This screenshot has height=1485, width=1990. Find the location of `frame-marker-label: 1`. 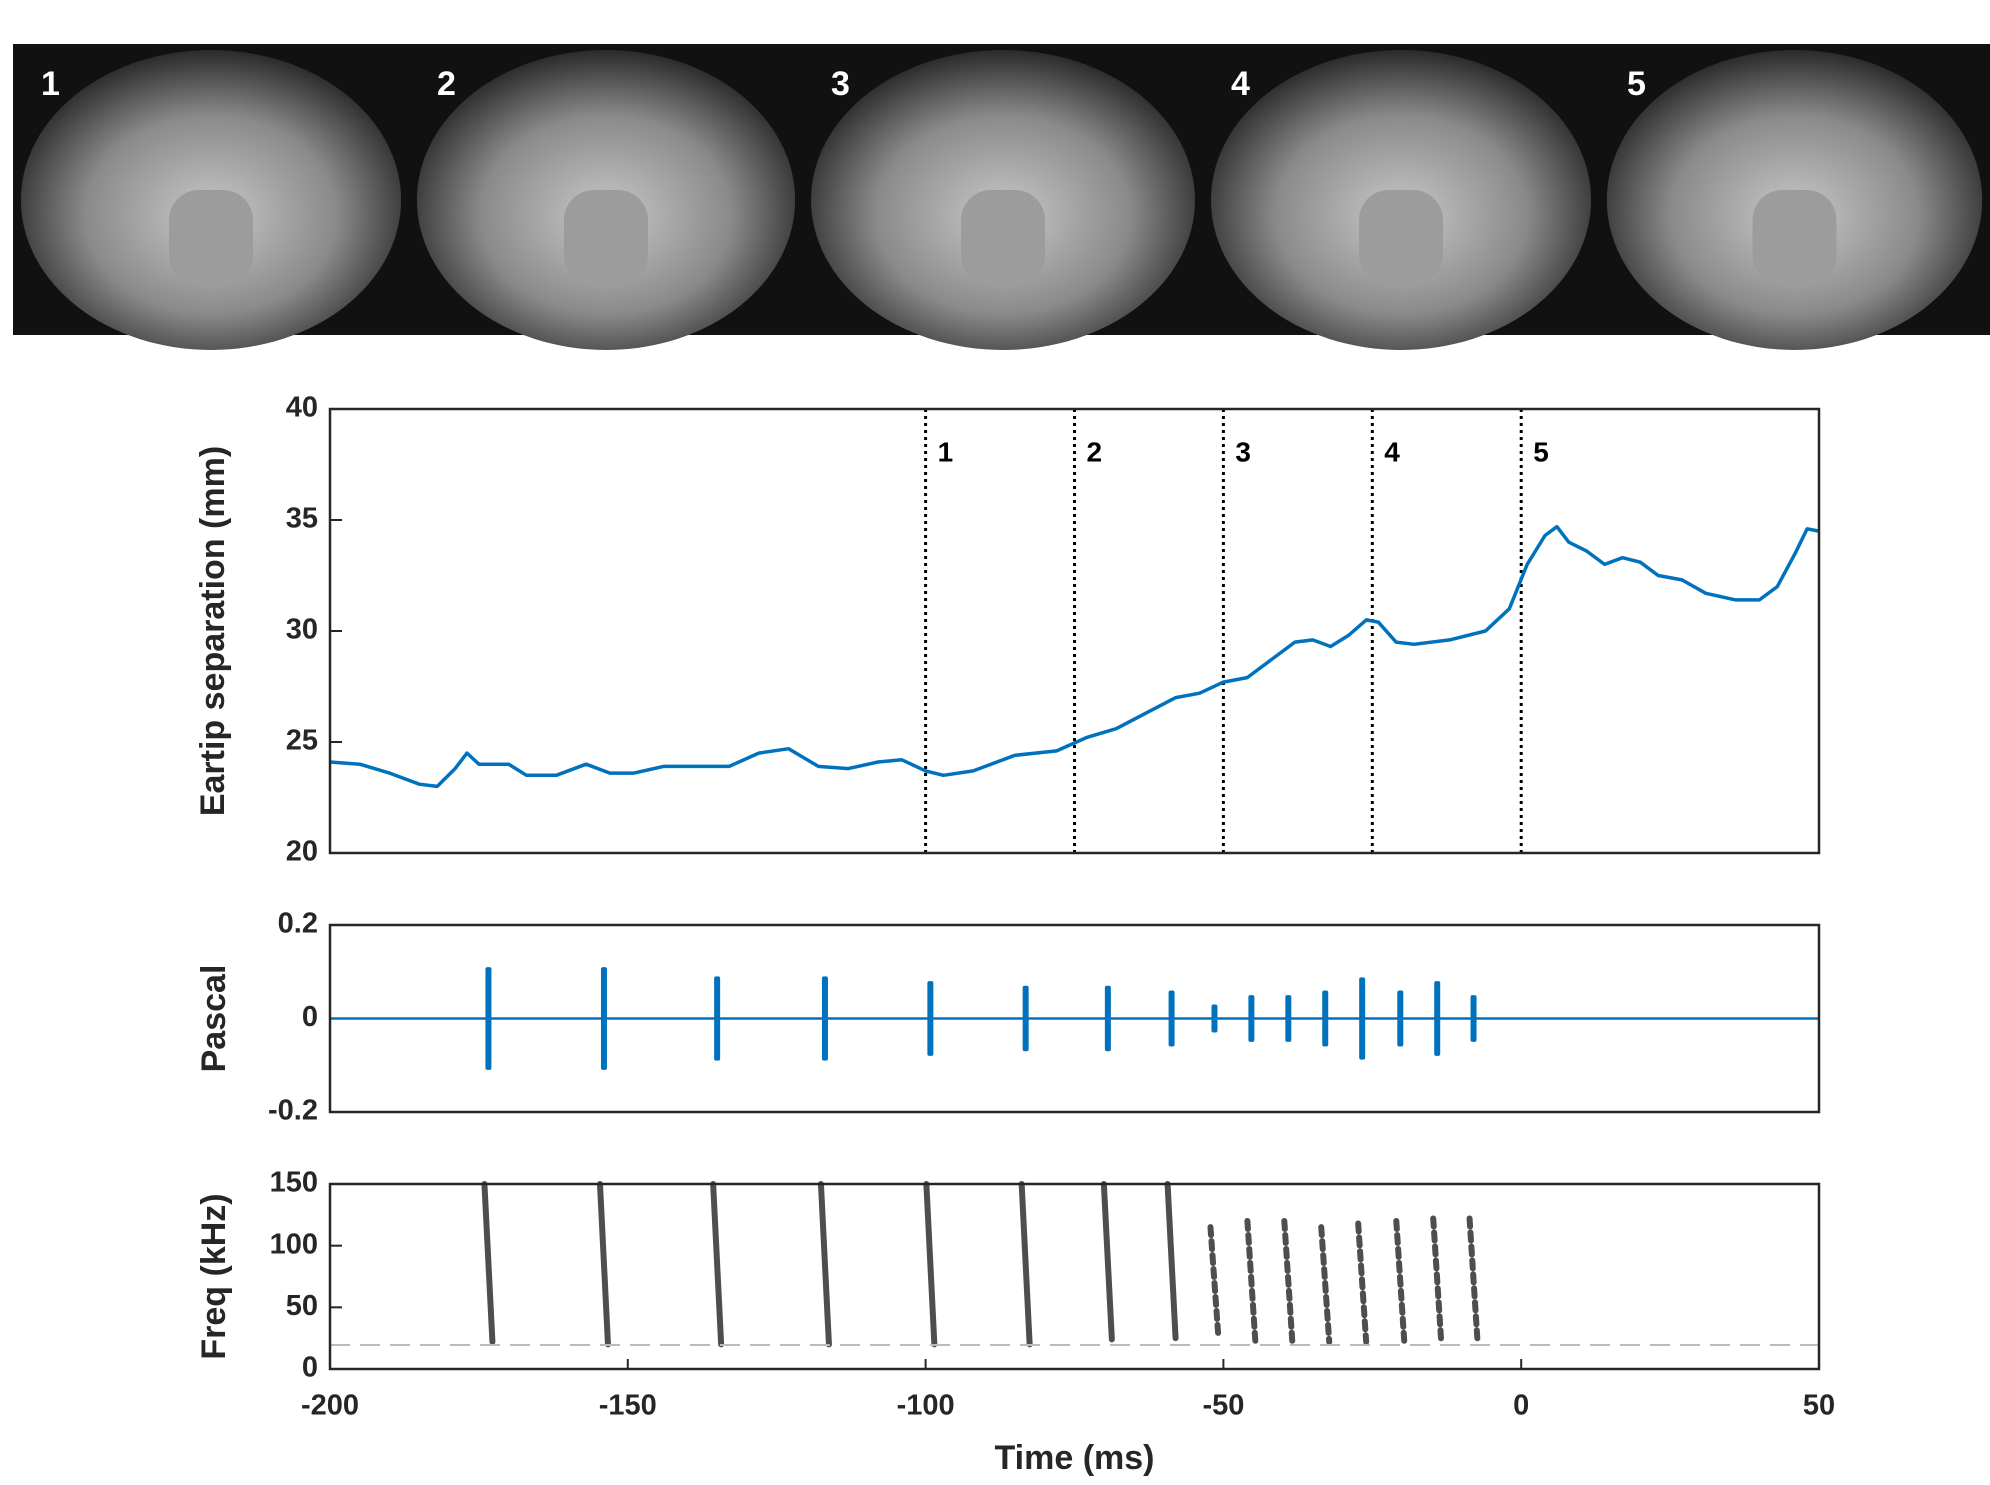

frame-marker-label: 1 is located at coordinates (946, 451).